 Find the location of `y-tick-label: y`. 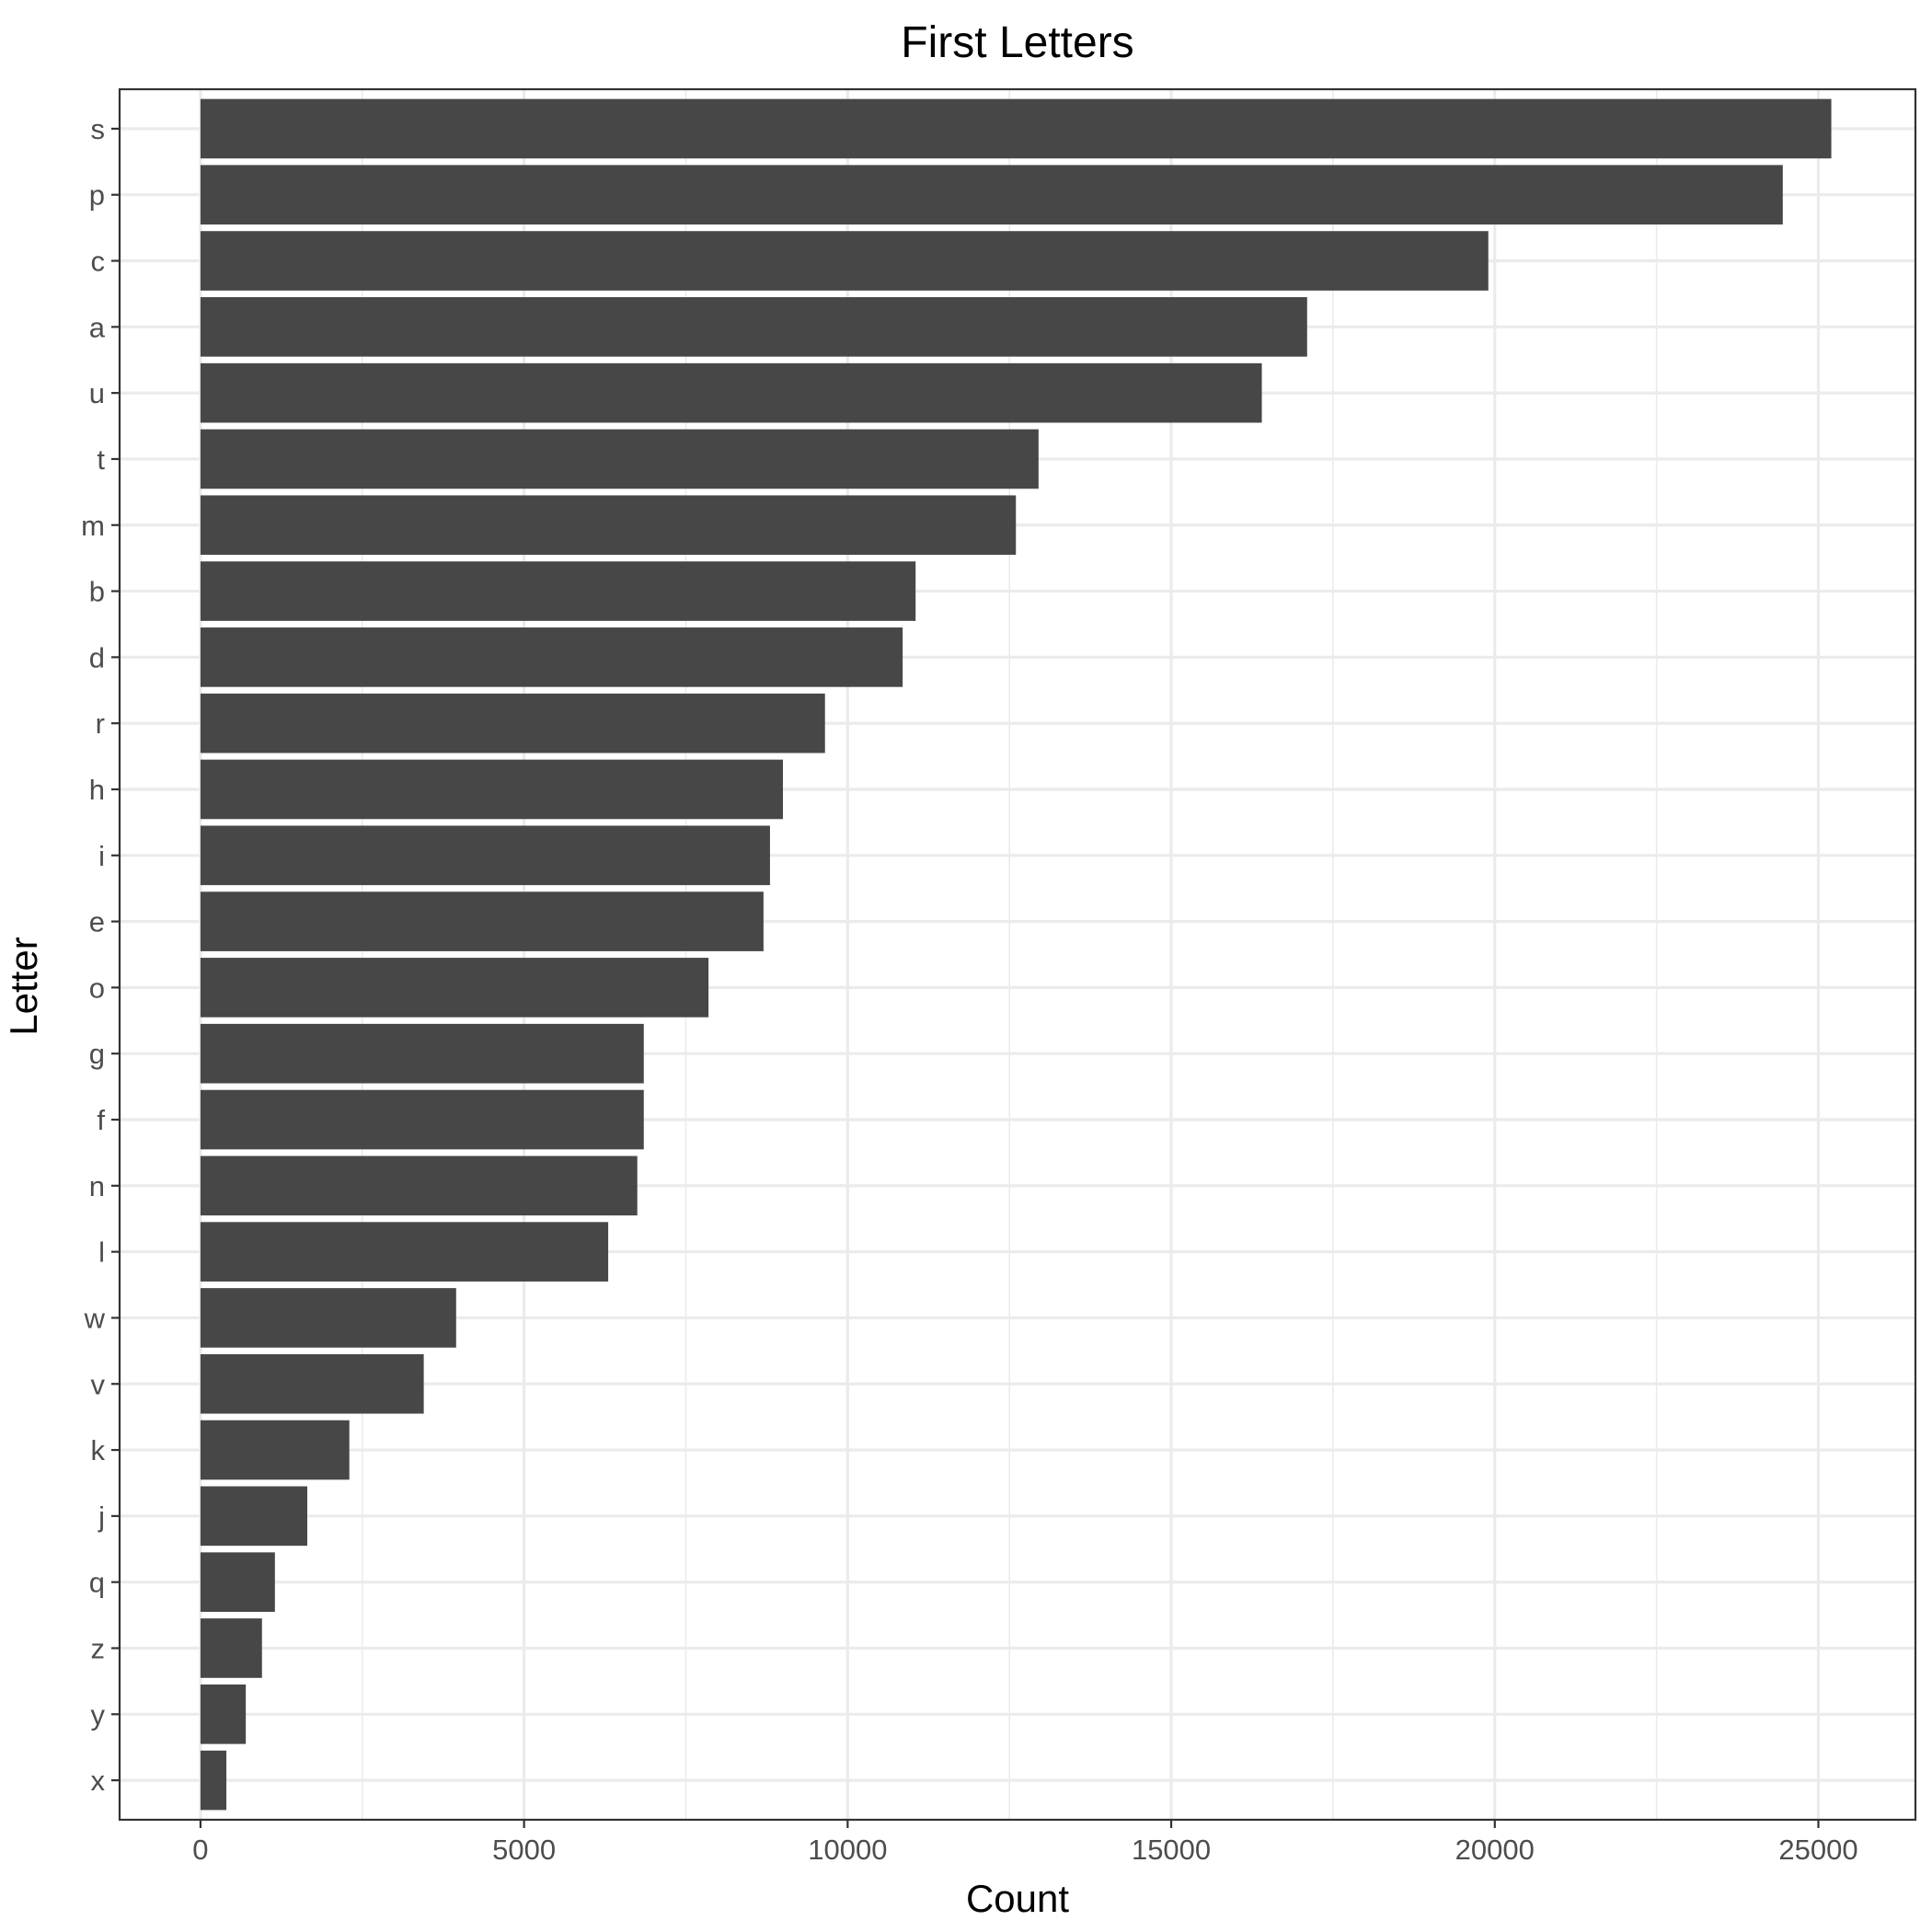

y-tick-label: y is located at coordinates (98, 1714).